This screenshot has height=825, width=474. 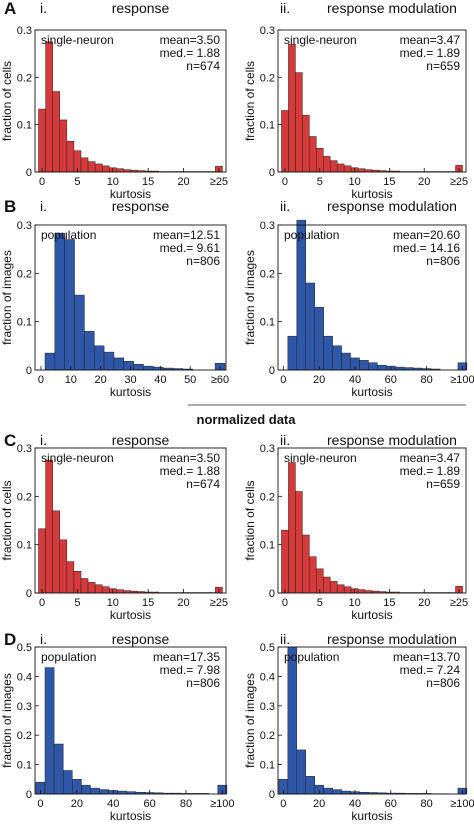 What do you see at coordinates (29, 173) in the screenshot?
I see `chart-a1-y-tick-label: 0` at bounding box center [29, 173].